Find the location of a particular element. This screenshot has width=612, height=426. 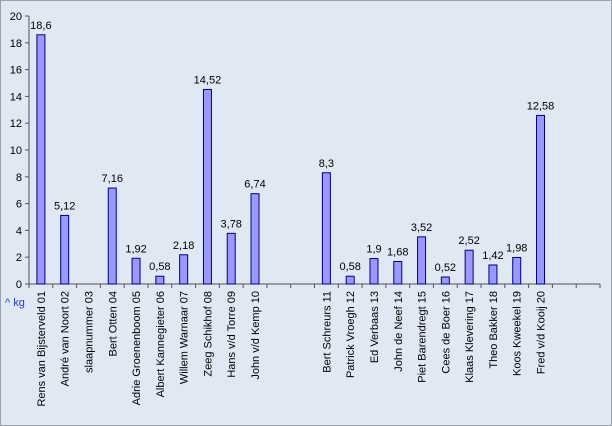

x-category-label: André van Noort 02 is located at coordinates (66, 338).